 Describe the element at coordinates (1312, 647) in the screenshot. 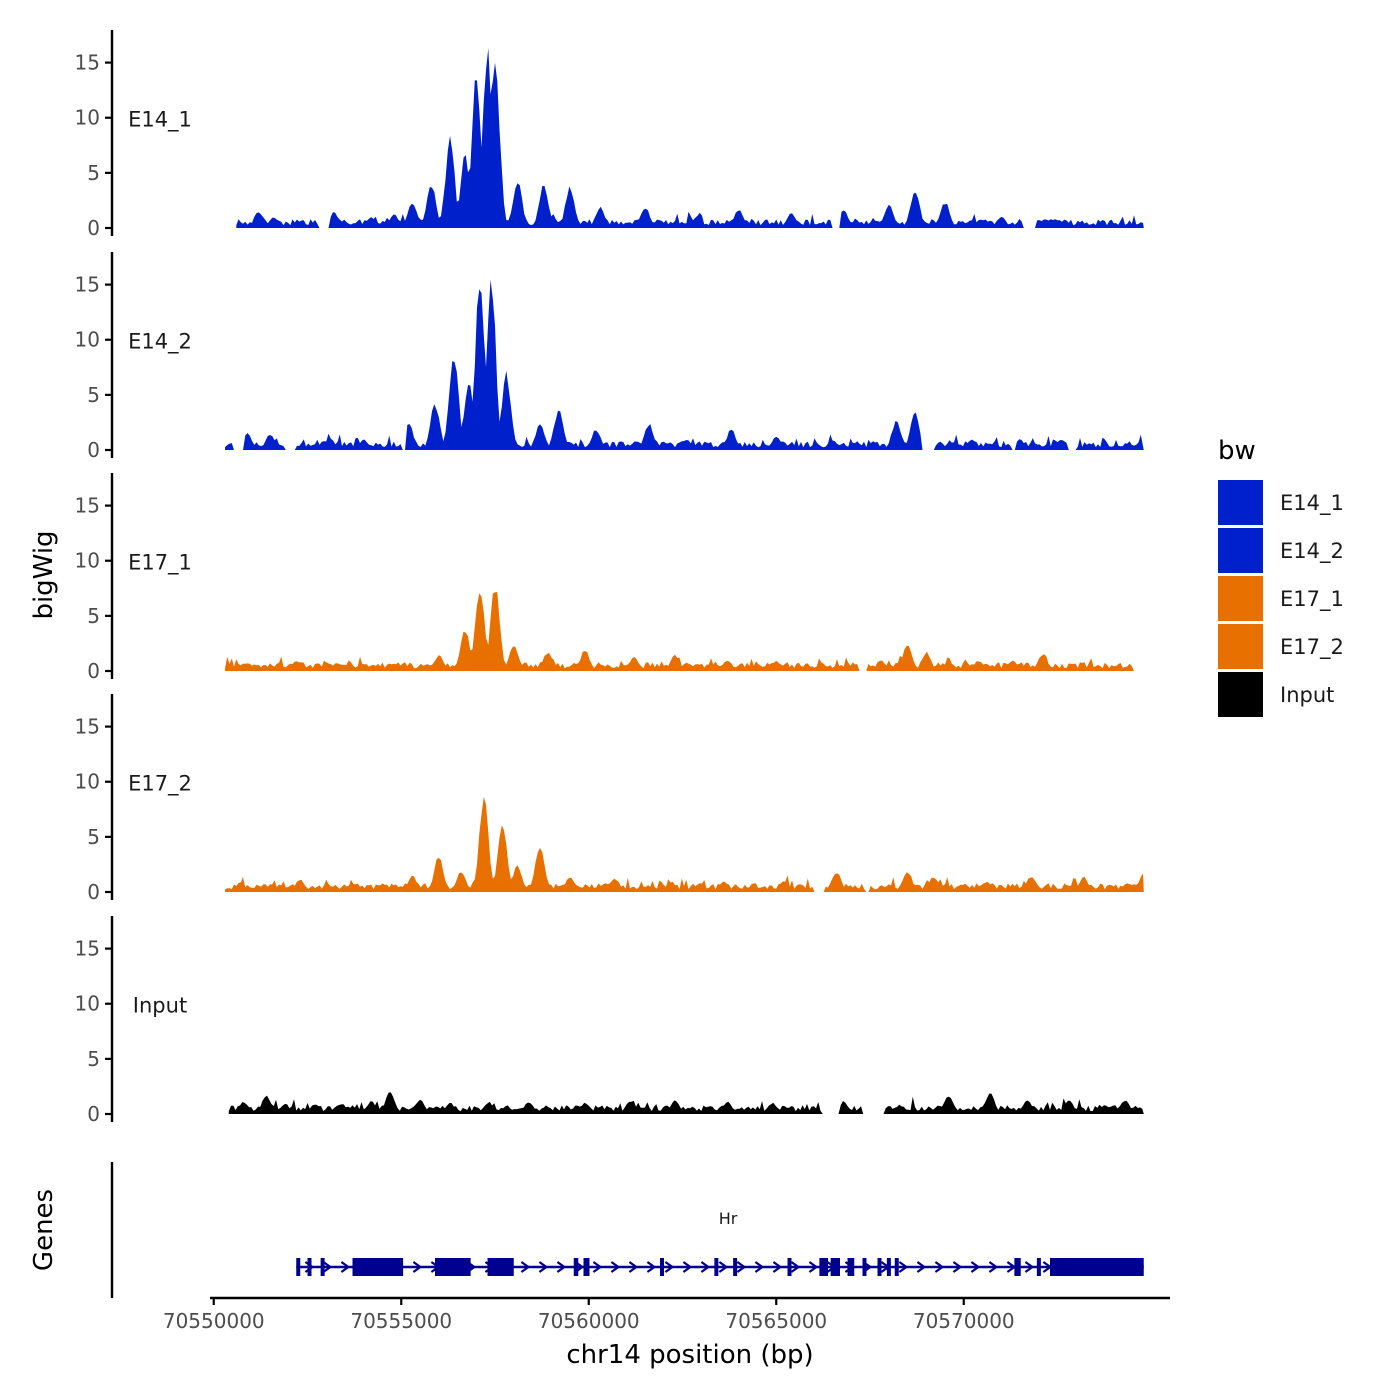

I see `legend-label: E17_2` at that location.